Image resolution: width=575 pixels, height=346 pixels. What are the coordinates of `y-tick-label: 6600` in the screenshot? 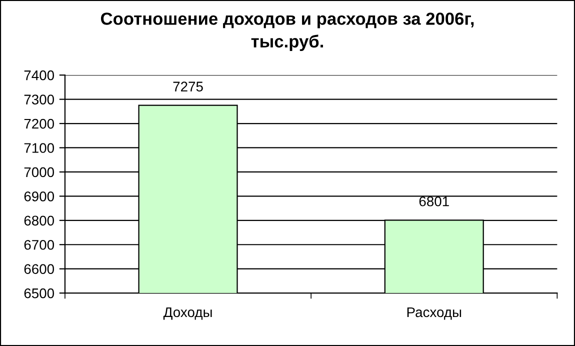 It's located at (39, 269).